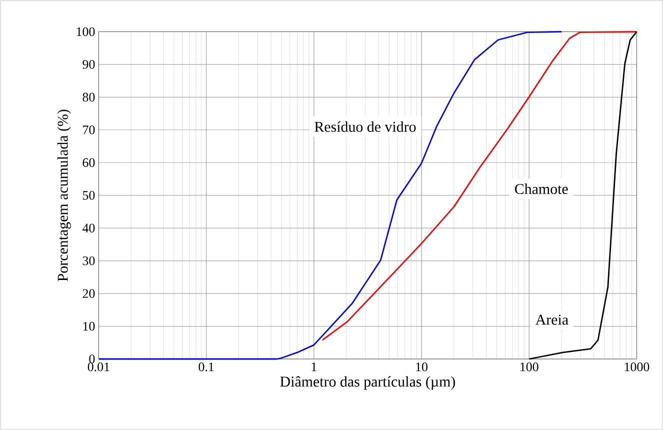  I want to click on series-label: Resíduo de vidro, so click(365, 126).